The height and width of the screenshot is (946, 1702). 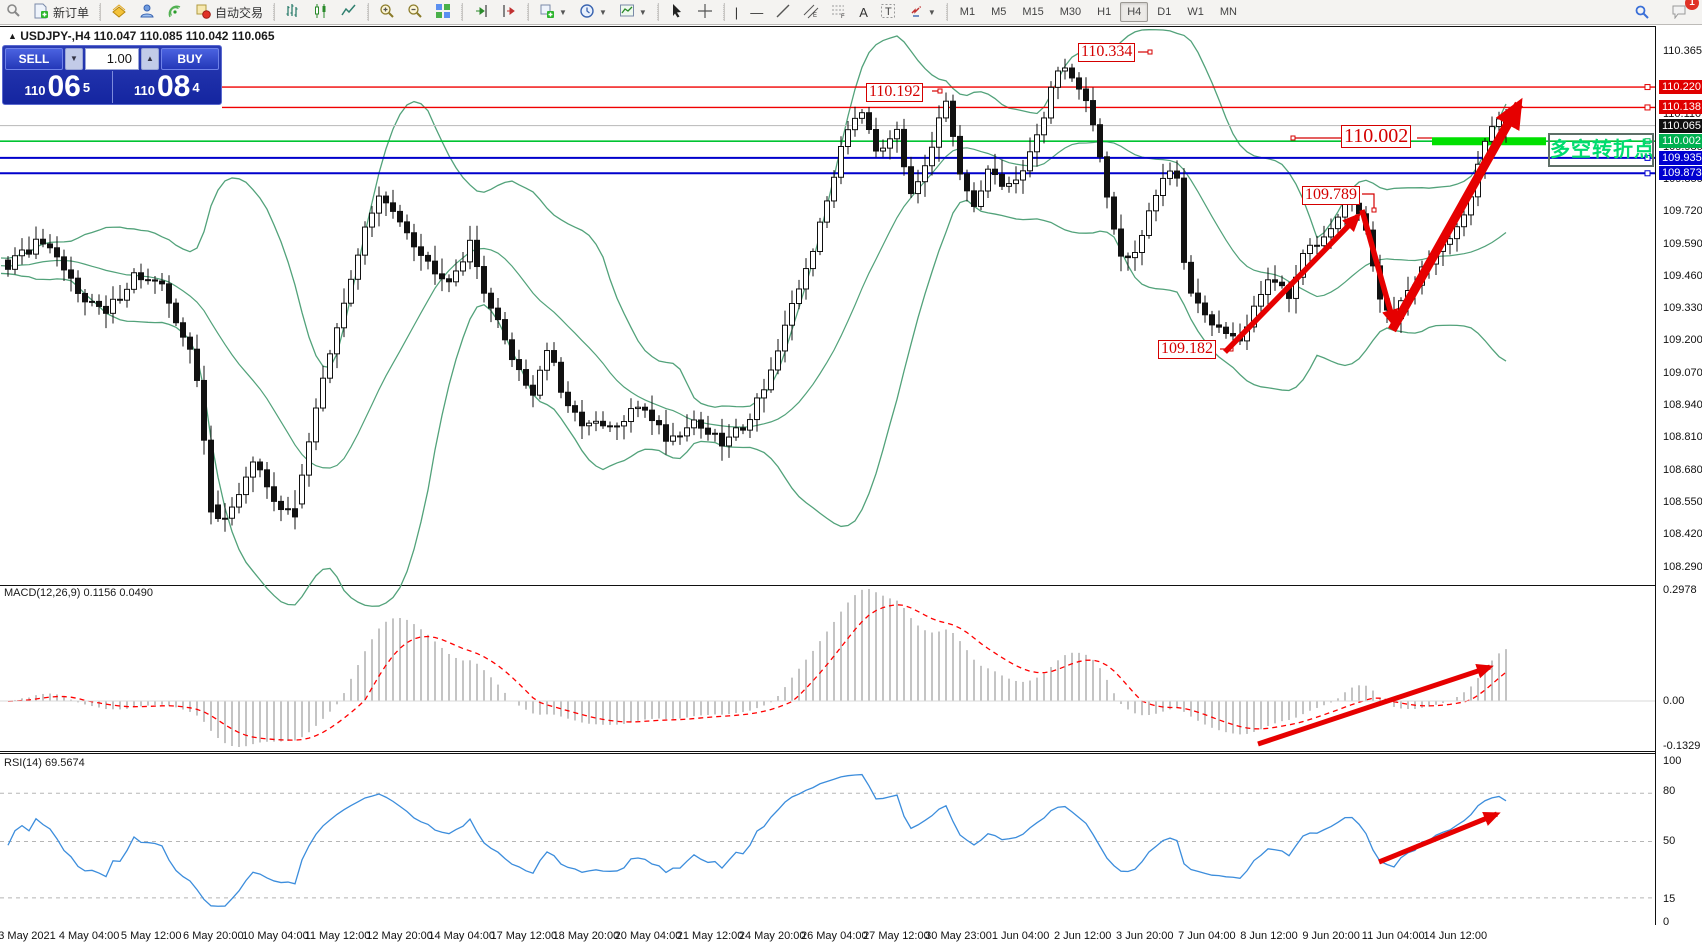 I want to click on zoom-in-button, so click(x=387, y=12).